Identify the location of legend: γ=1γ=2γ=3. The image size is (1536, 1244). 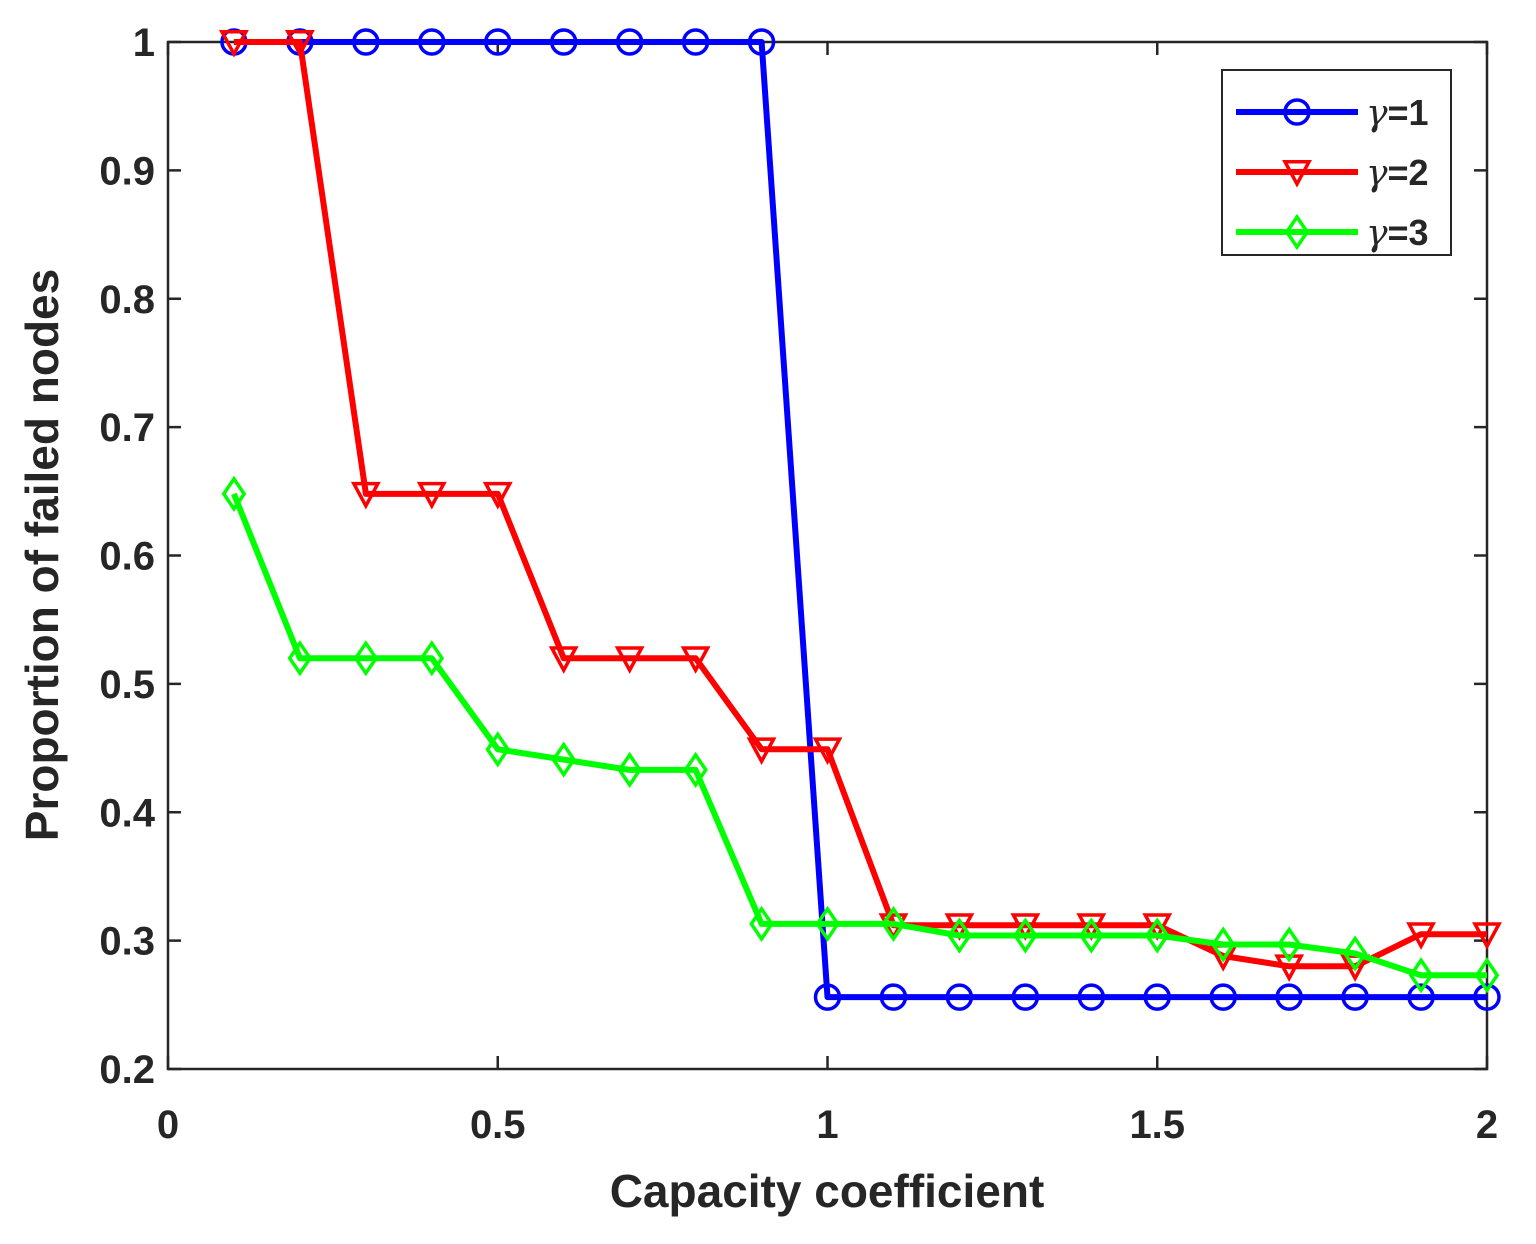
(1336, 162).